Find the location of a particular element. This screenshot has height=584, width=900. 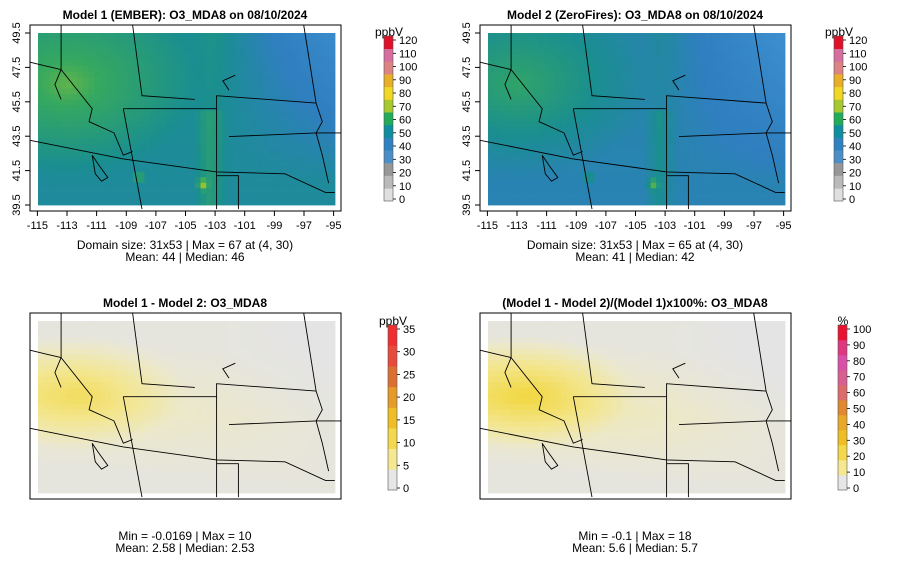

heatmap-cells is located at coordinates (186, 407).